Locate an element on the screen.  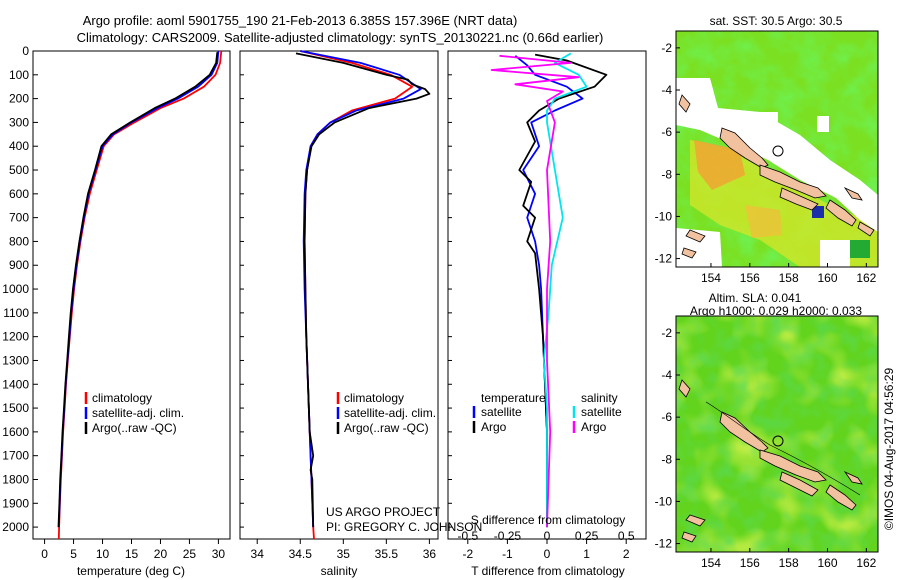
x-tick-label: 35.5 is located at coordinates (387, 554).